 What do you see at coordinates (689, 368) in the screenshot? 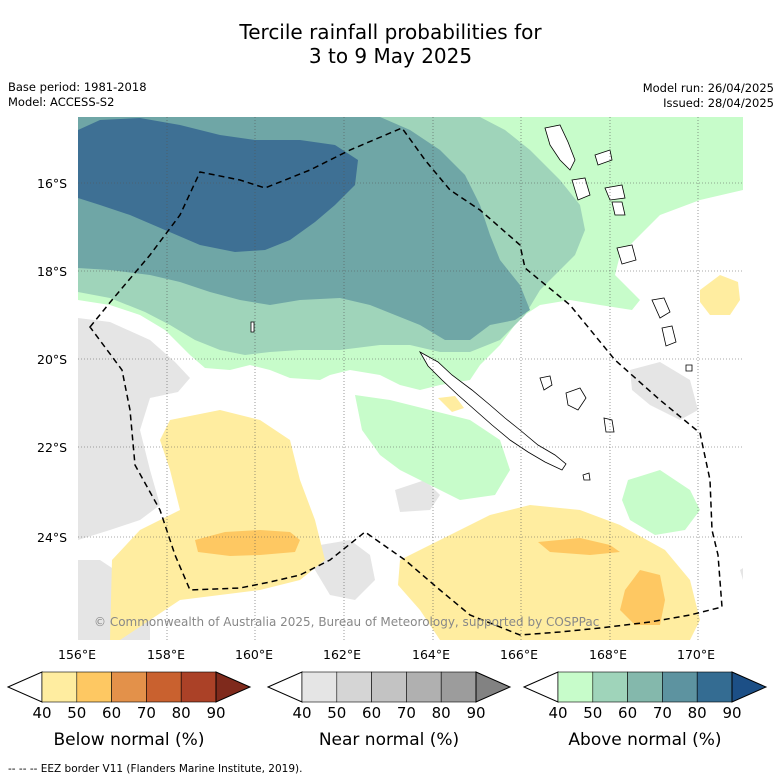
I see `small-island-east` at bounding box center [689, 368].